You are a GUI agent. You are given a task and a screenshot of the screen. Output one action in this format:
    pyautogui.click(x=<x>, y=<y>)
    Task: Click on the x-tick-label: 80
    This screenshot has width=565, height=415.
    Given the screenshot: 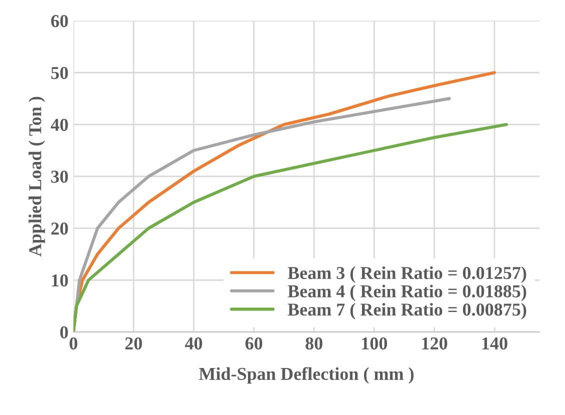 What is the action you would take?
    pyautogui.click(x=314, y=343)
    